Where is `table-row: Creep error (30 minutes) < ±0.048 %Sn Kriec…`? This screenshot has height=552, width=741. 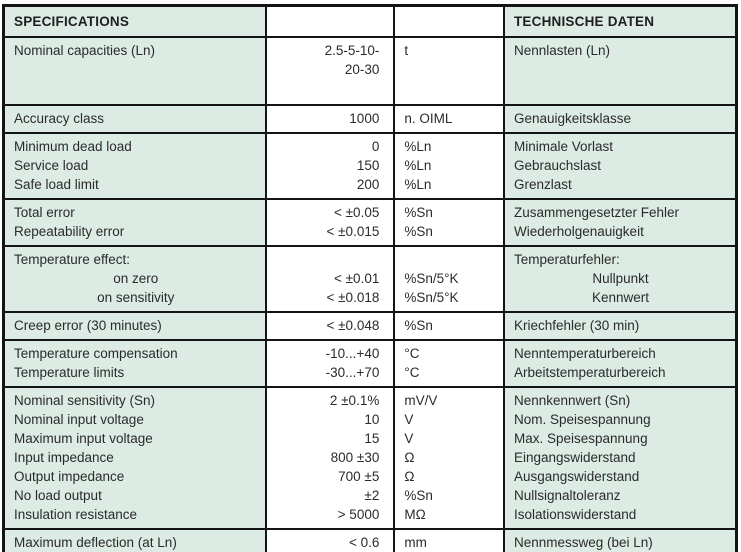
table-row: Creep error (30 minutes) < ±0.048 %Sn Kriec… is located at coordinates (370, 326).